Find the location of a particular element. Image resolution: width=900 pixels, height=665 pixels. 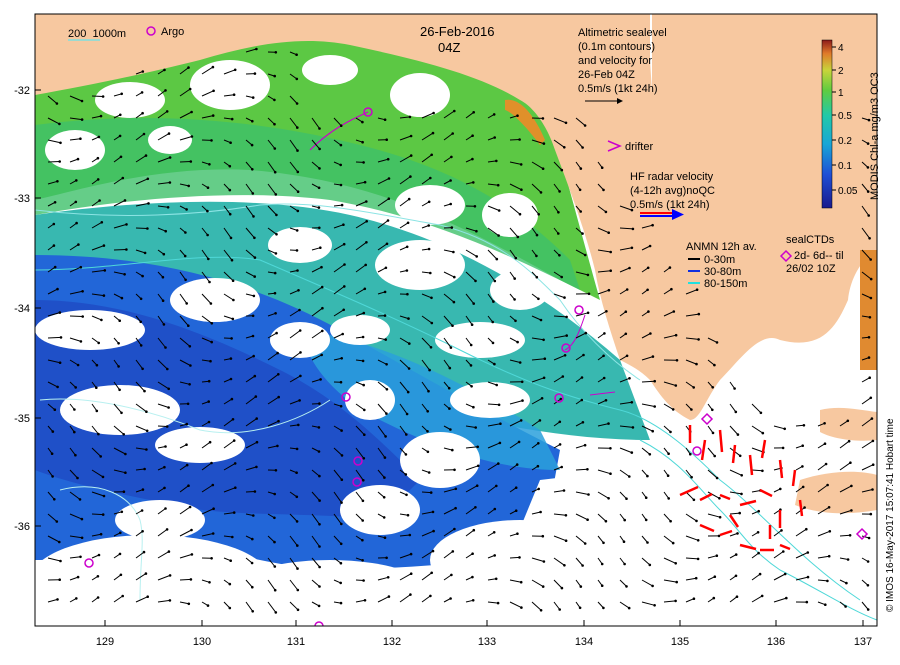

y-tick-label: -32 is located at coordinates (22, 91).